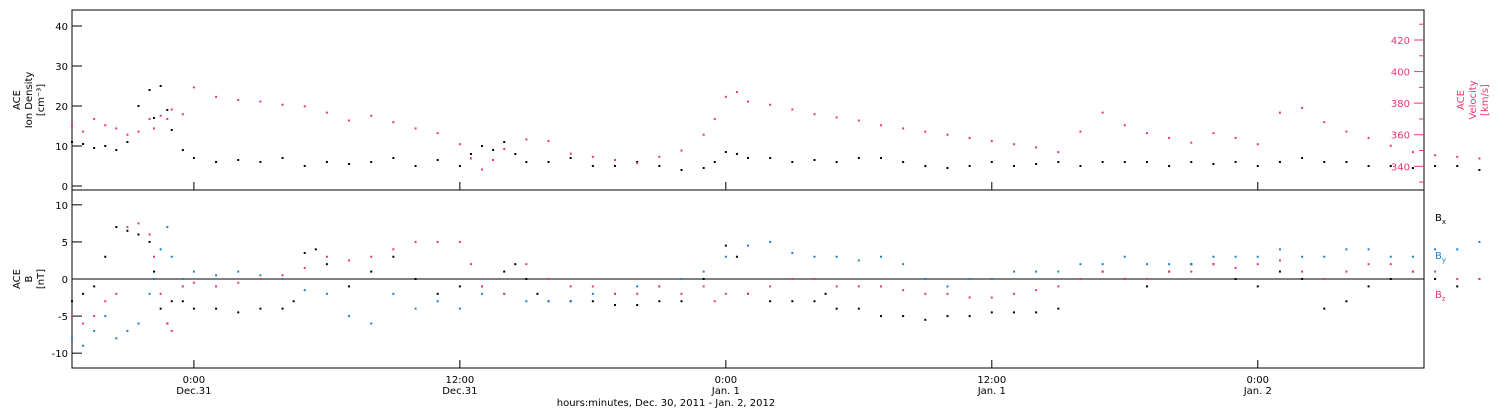 This screenshot has height=410, width=1500. Describe the element at coordinates (1438, 218) in the screenshot. I see `legend-bx-text: B` at that location.